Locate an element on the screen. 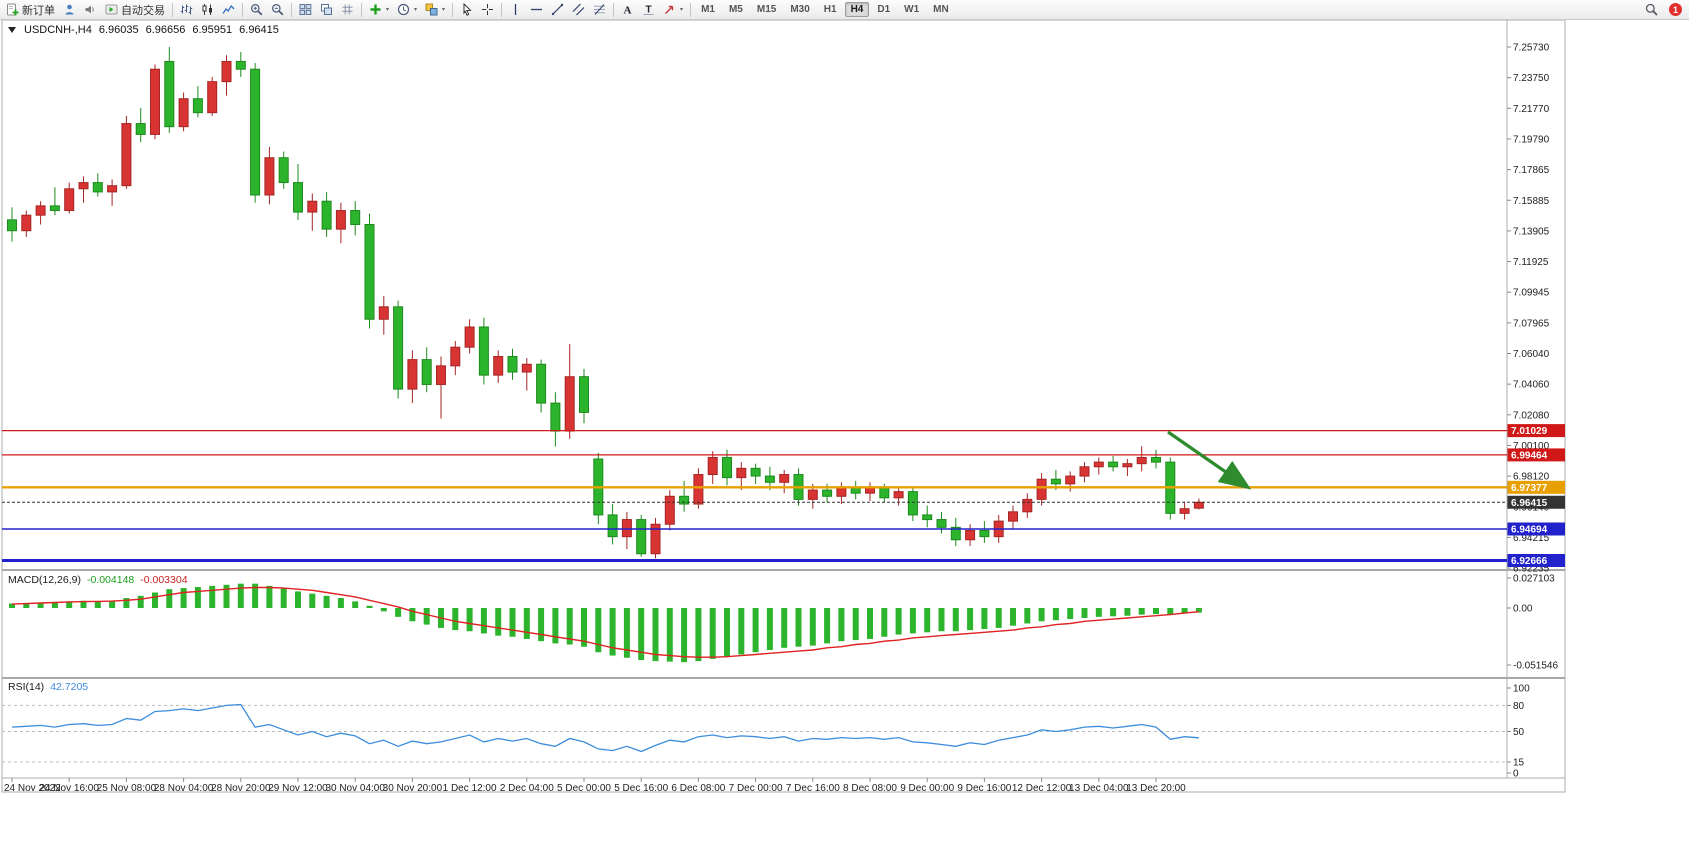  crosshair-button is located at coordinates (487, 10).